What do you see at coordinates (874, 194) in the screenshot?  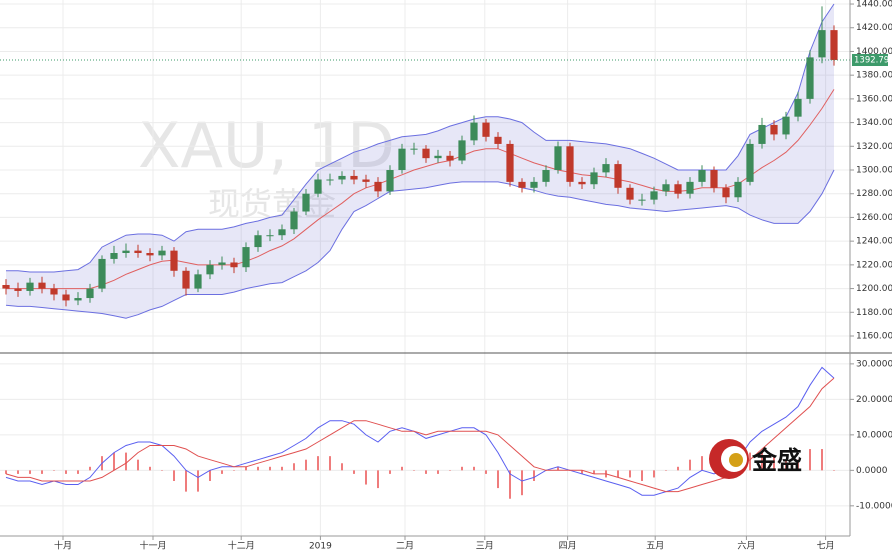 I see `y-tick-label: 1280.00` at bounding box center [874, 194].